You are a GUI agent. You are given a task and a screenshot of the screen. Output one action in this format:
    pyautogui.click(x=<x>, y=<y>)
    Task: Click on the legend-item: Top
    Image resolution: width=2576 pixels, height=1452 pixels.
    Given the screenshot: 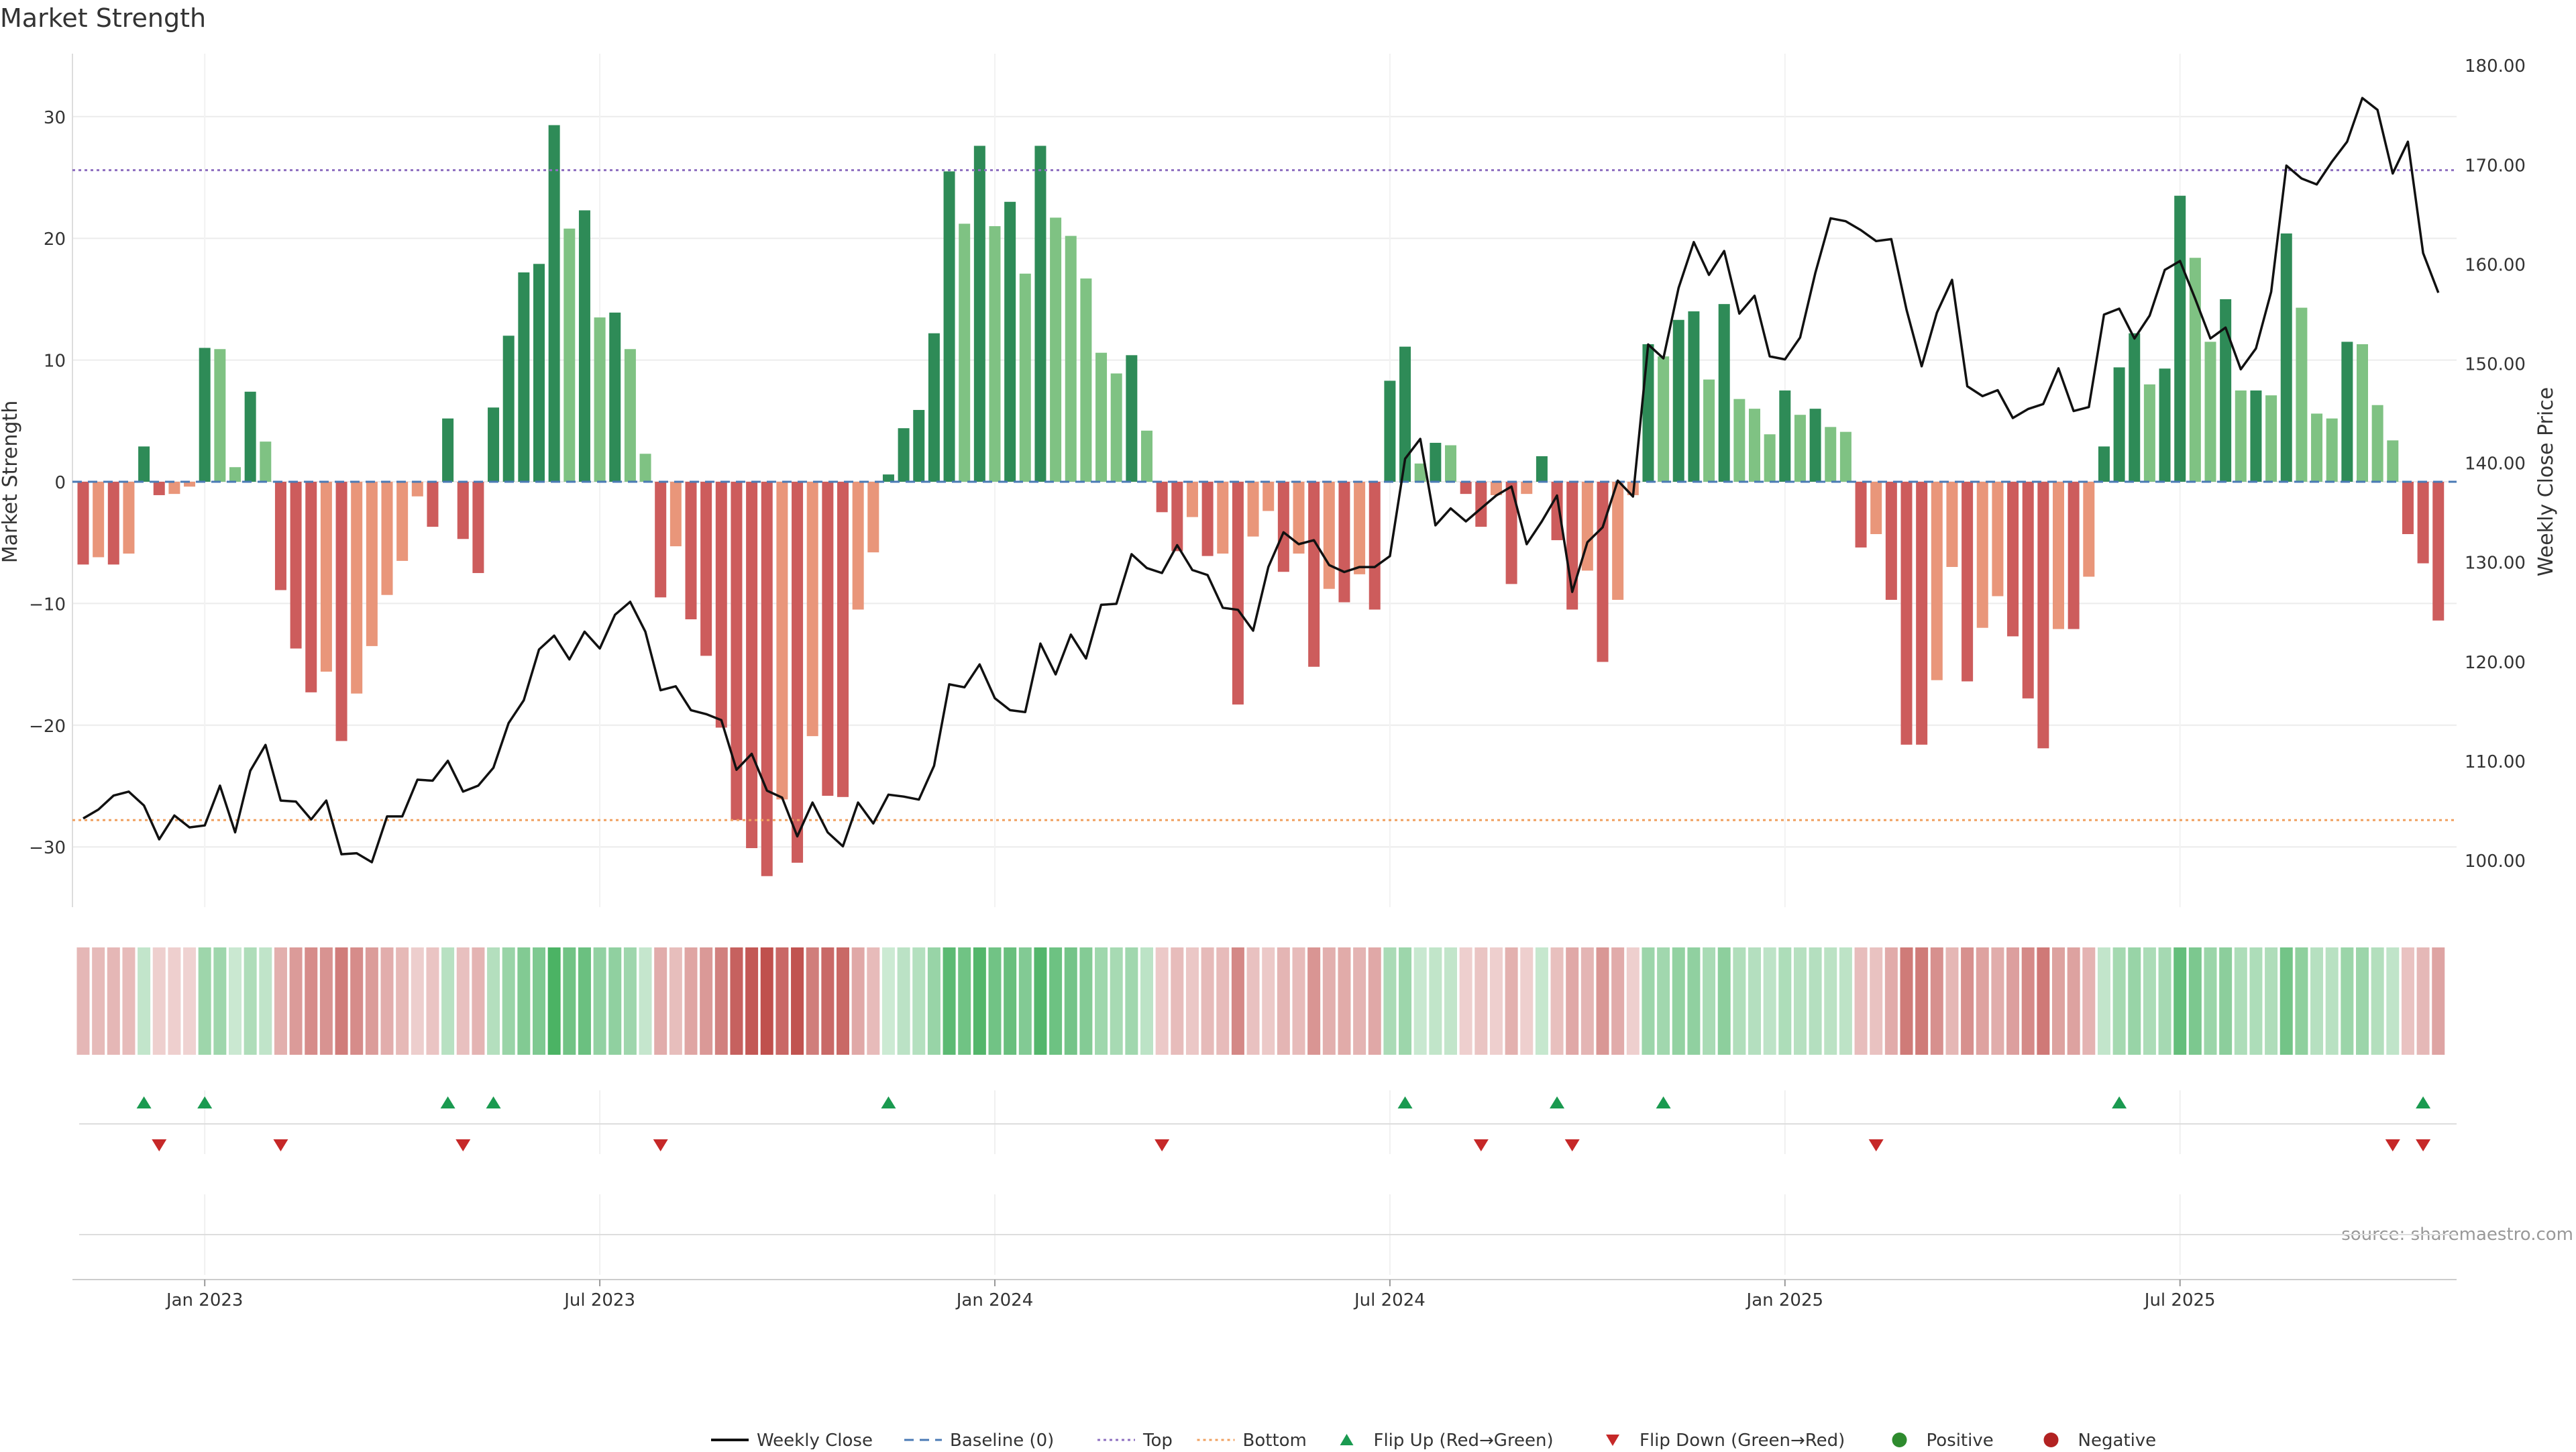 What is the action you would take?
    pyautogui.click(x=1135, y=1441)
    